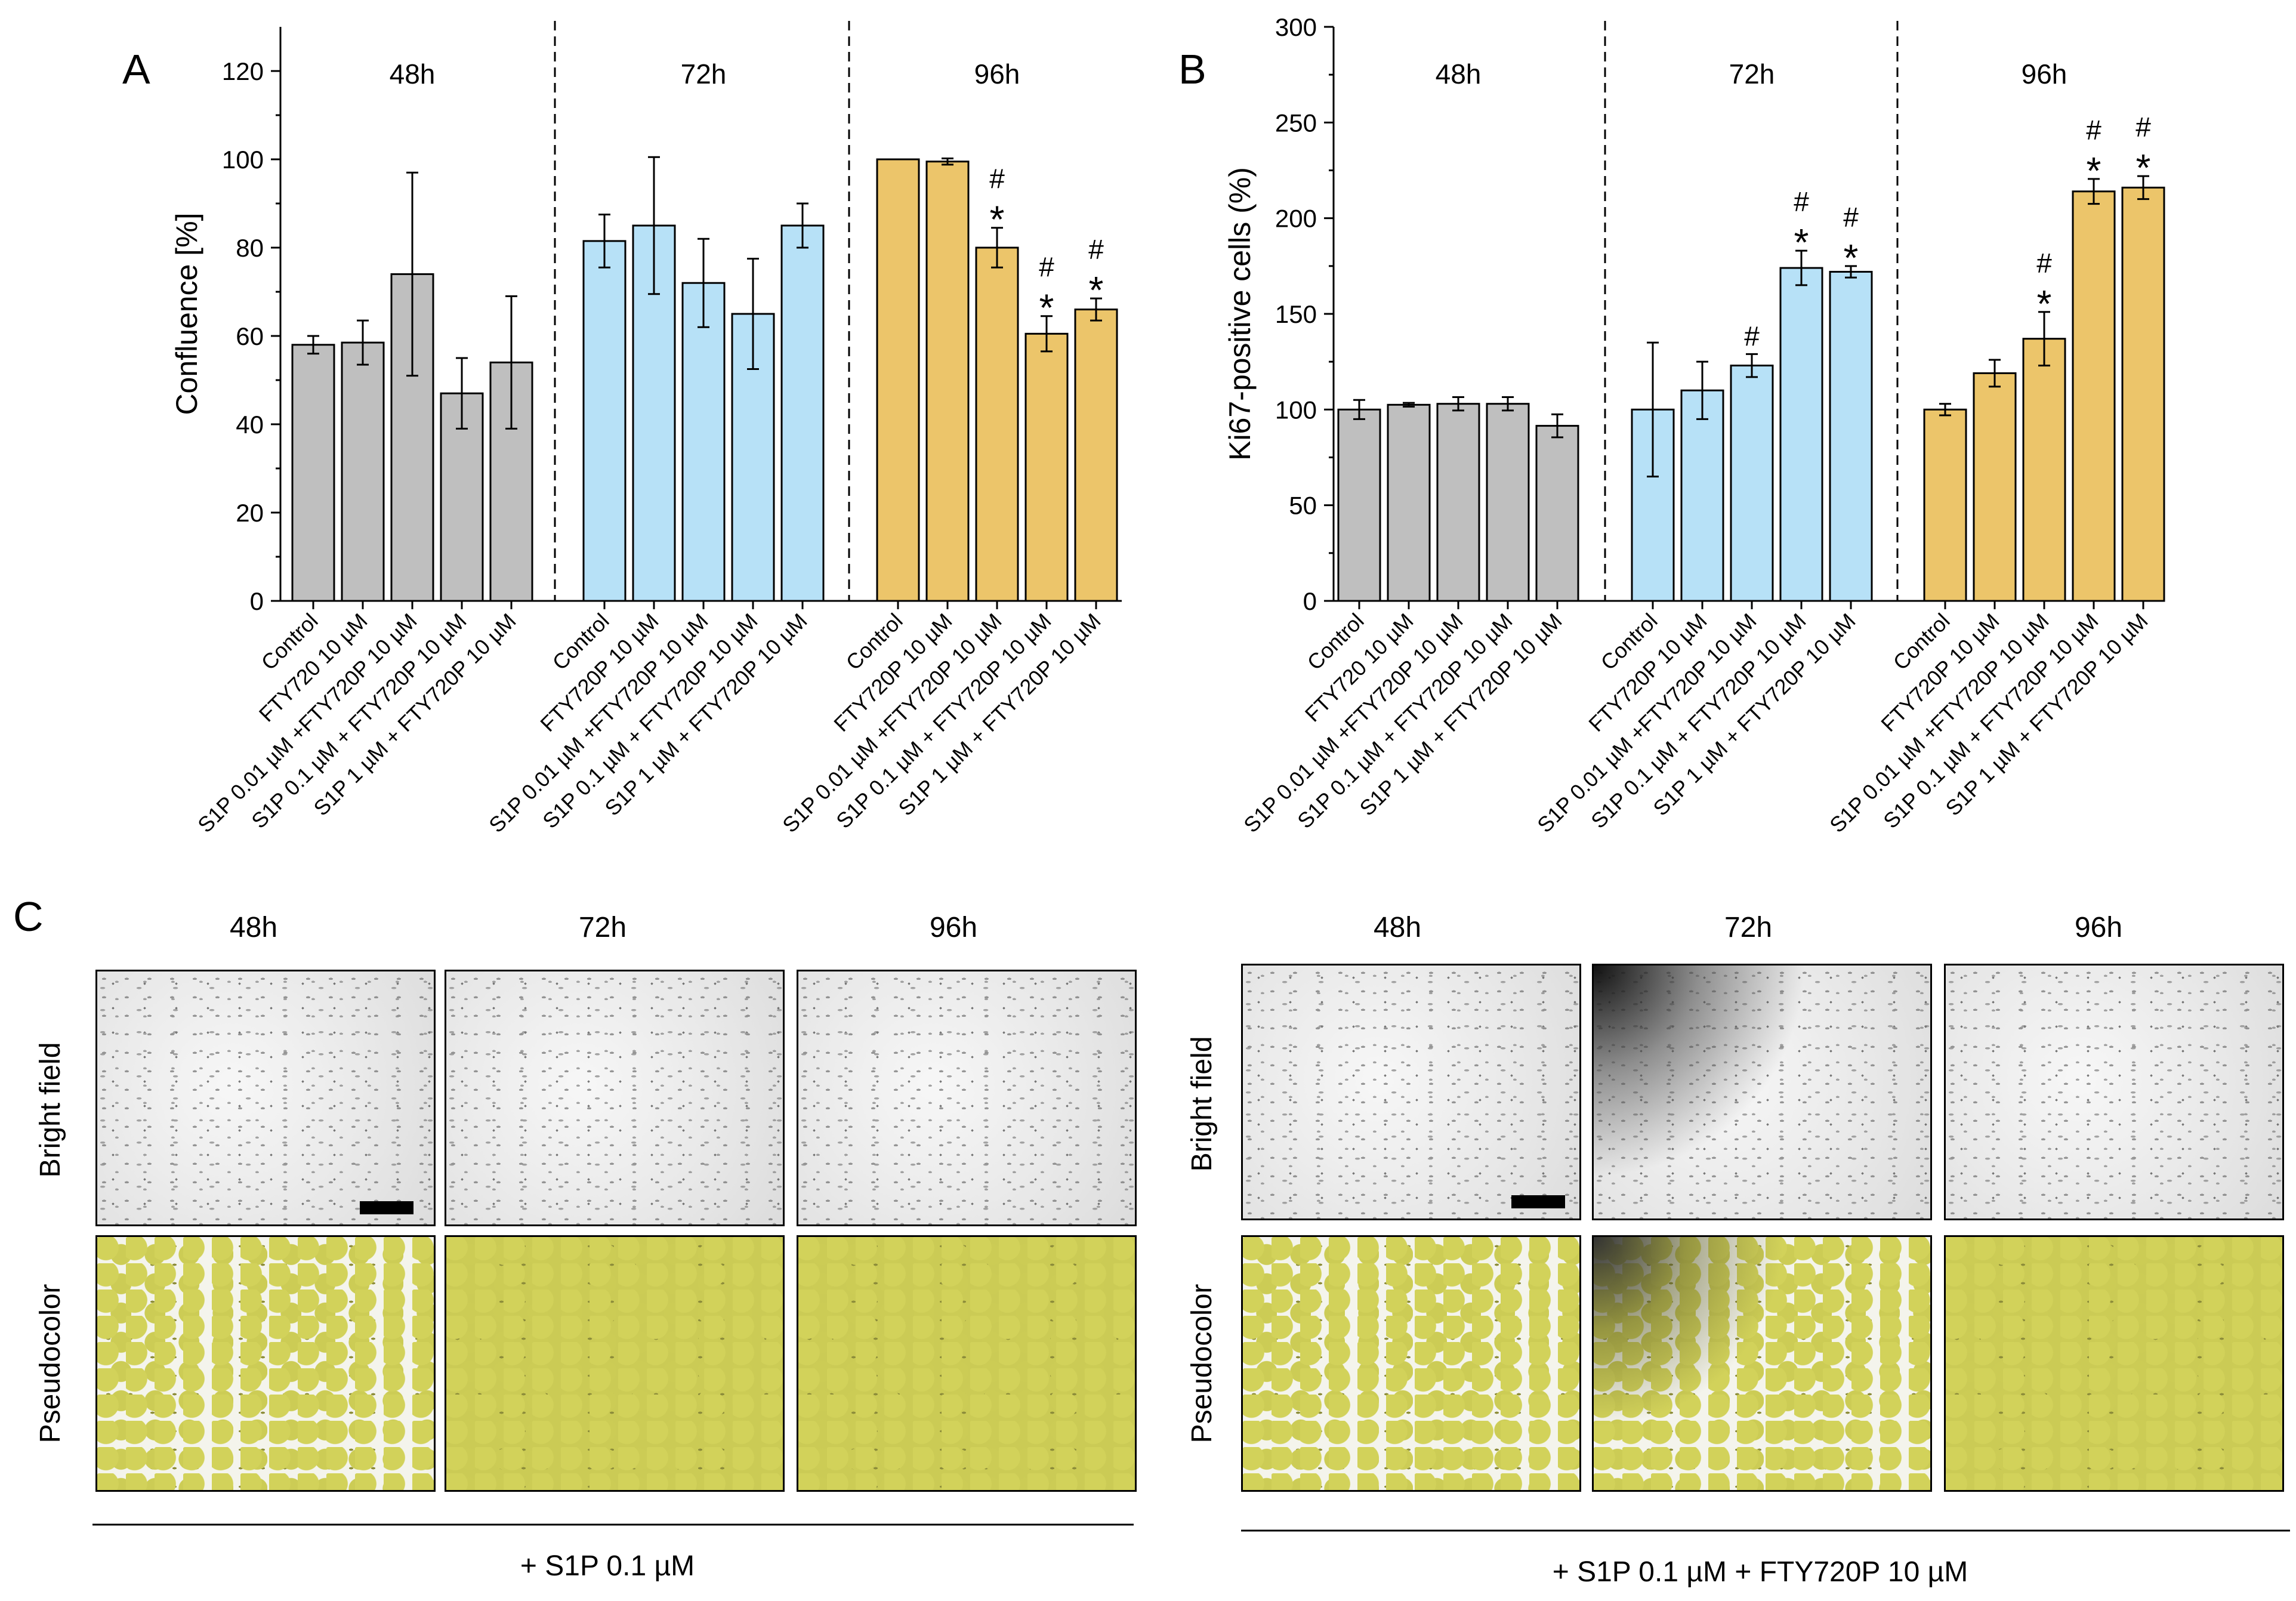  I want to click on y-tick-label: 50, so click(1303, 506).